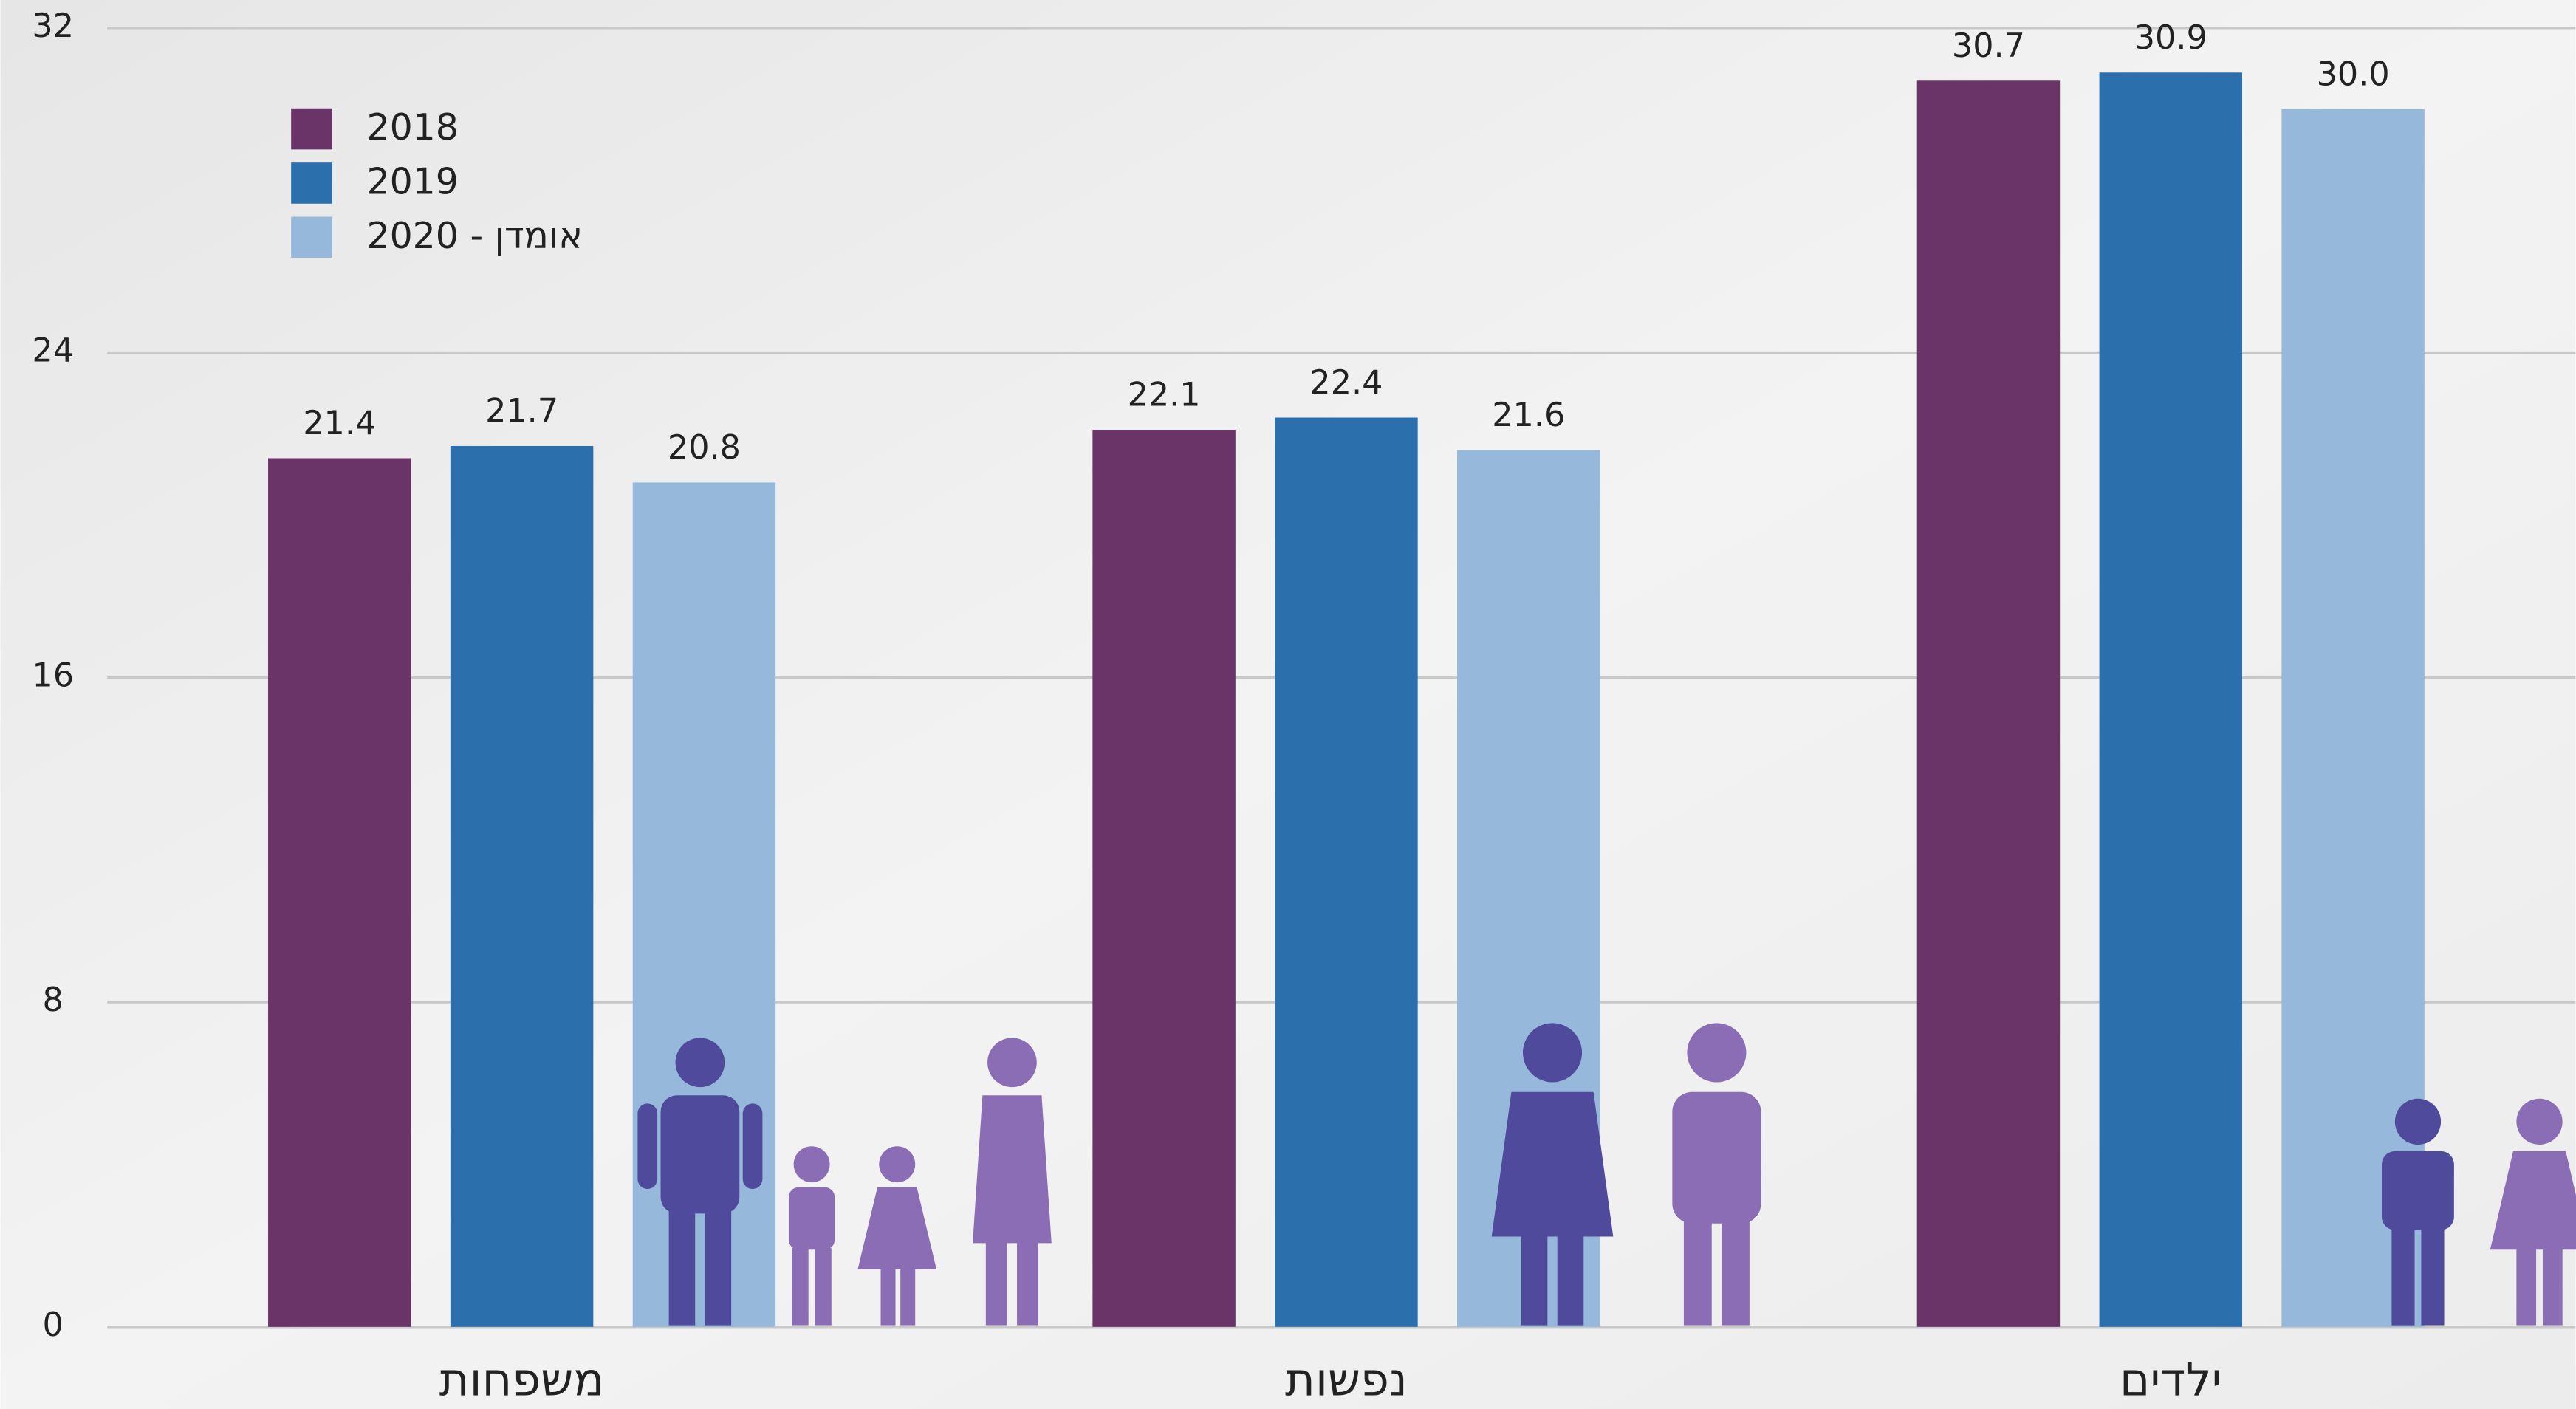 This screenshot has width=2576, height=1409. What do you see at coordinates (1528, 415) in the screenshot?
I see `value-label: 21.6` at bounding box center [1528, 415].